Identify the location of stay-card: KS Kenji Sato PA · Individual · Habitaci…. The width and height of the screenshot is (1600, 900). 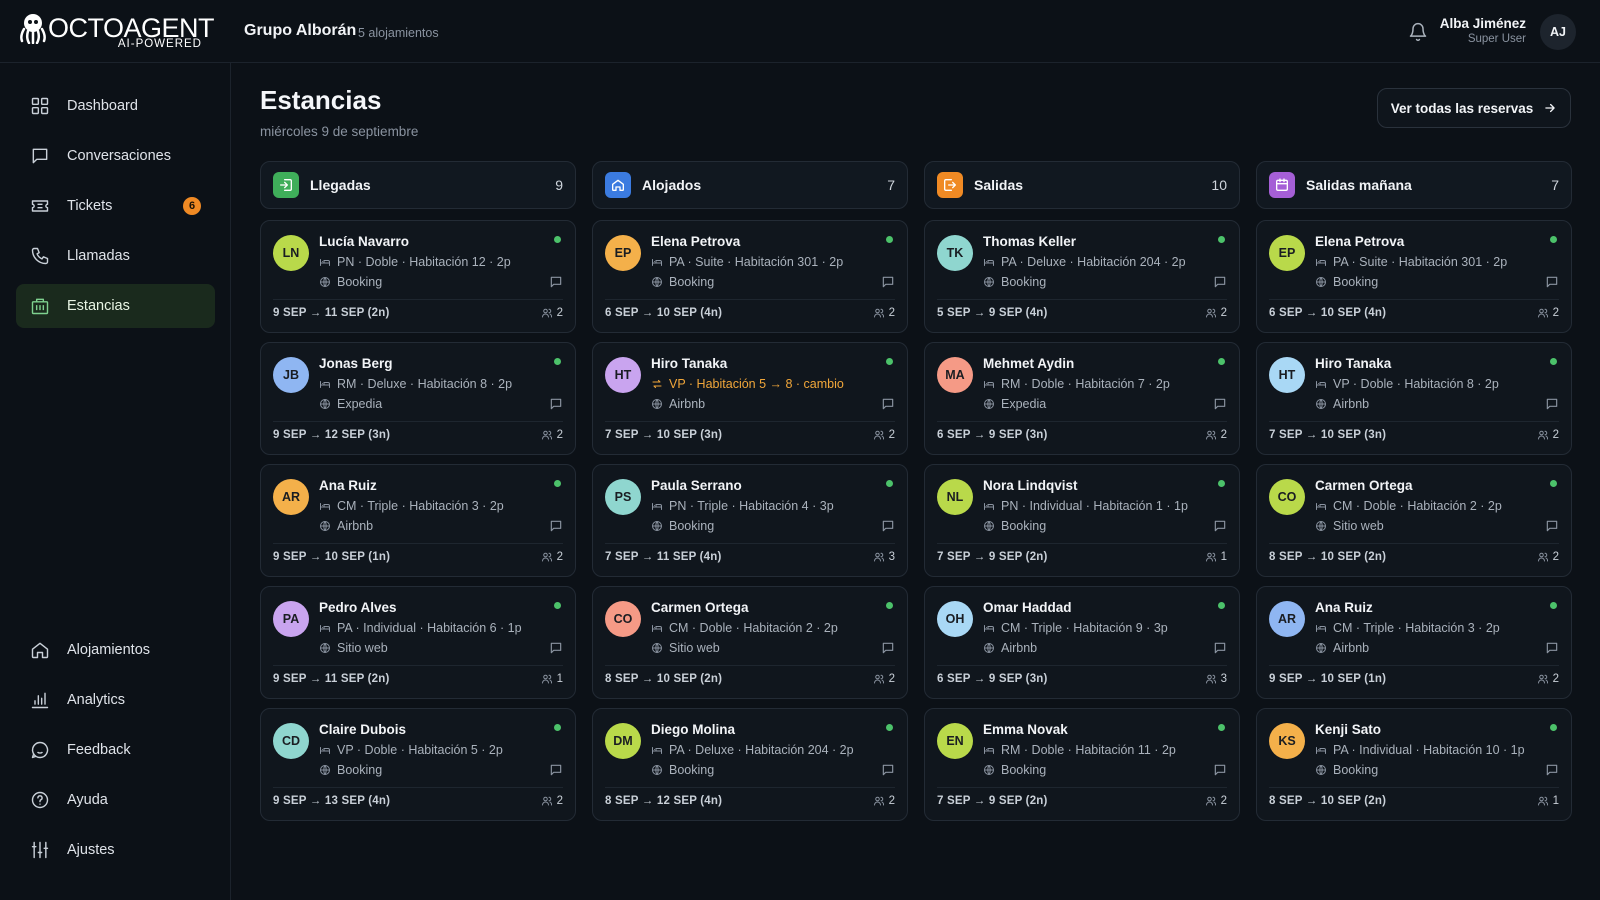
(1414, 764).